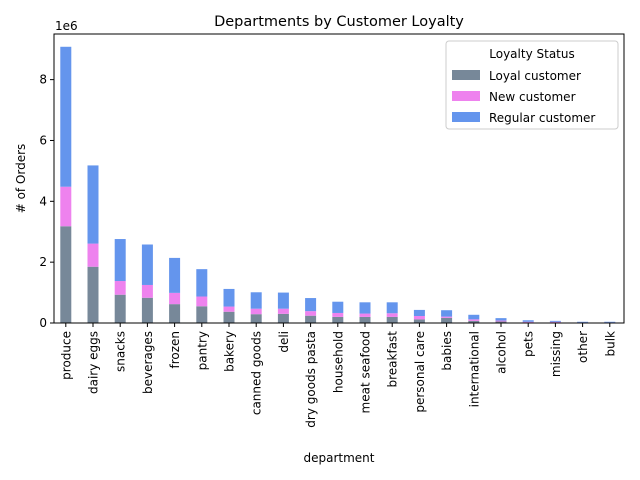 Image resolution: width=640 pixels, height=480 pixels. Describe the element at coordinates (21, 179) in the screenshot. I see `y-axis-label: # of Orders` at that location.